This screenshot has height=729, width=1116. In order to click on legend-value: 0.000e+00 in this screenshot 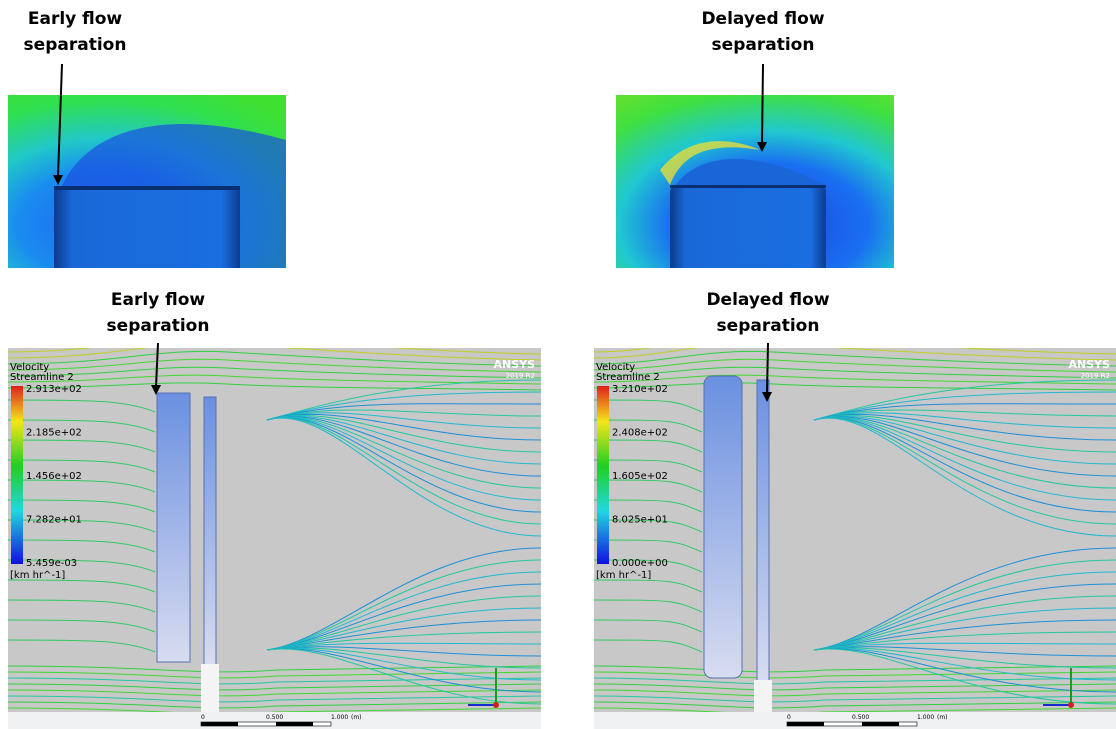, I will do `click(640, 563)`.